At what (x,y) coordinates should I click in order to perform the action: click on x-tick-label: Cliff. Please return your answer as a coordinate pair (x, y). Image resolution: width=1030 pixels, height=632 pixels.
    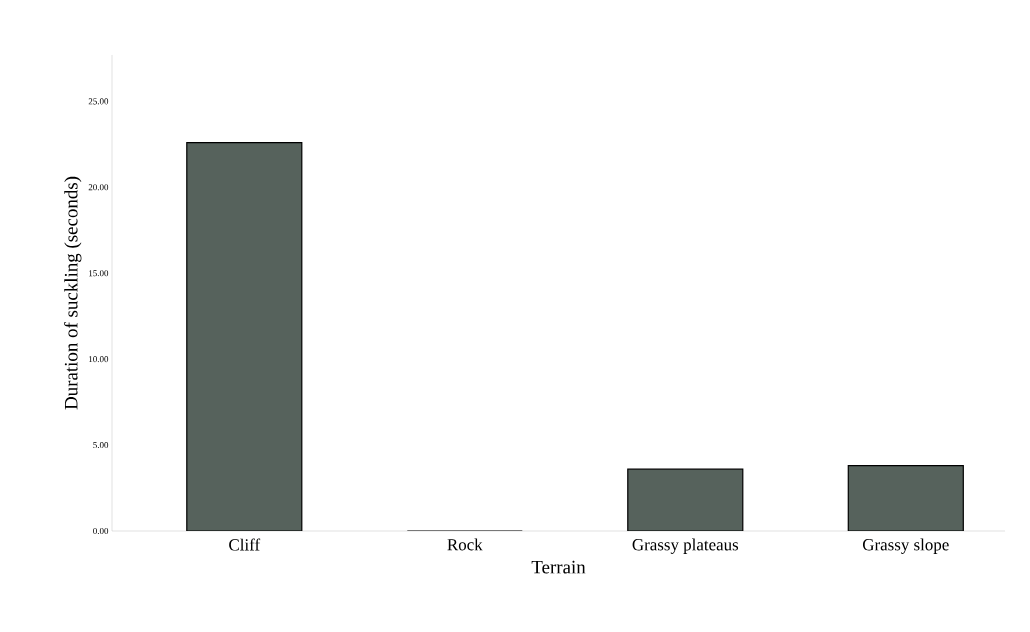
    Looking at the image, I should click on (245, 544).